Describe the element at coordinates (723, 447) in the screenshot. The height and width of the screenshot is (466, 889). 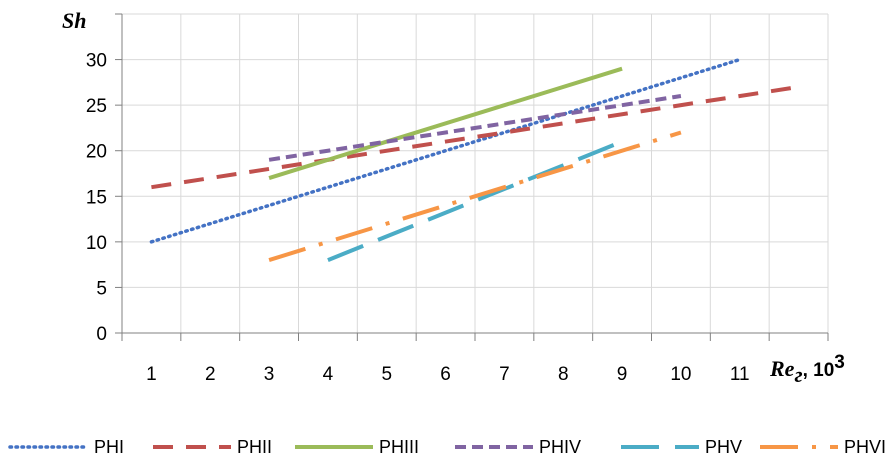
I see `legend-label-phv: PHV` at that location.